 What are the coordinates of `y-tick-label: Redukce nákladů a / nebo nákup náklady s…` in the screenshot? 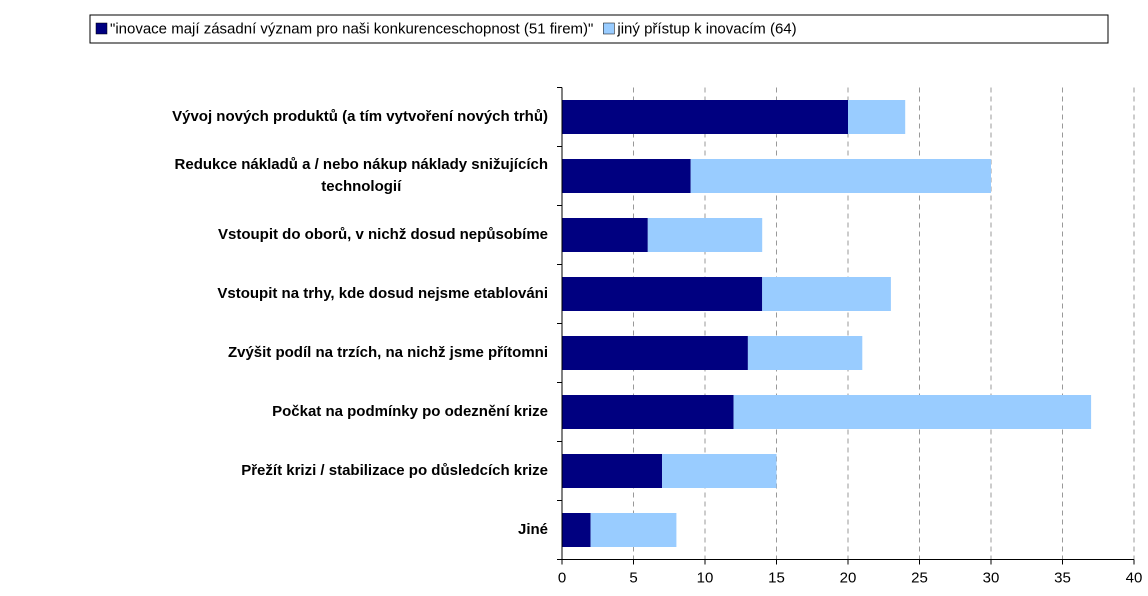 It's located at (361, 175).